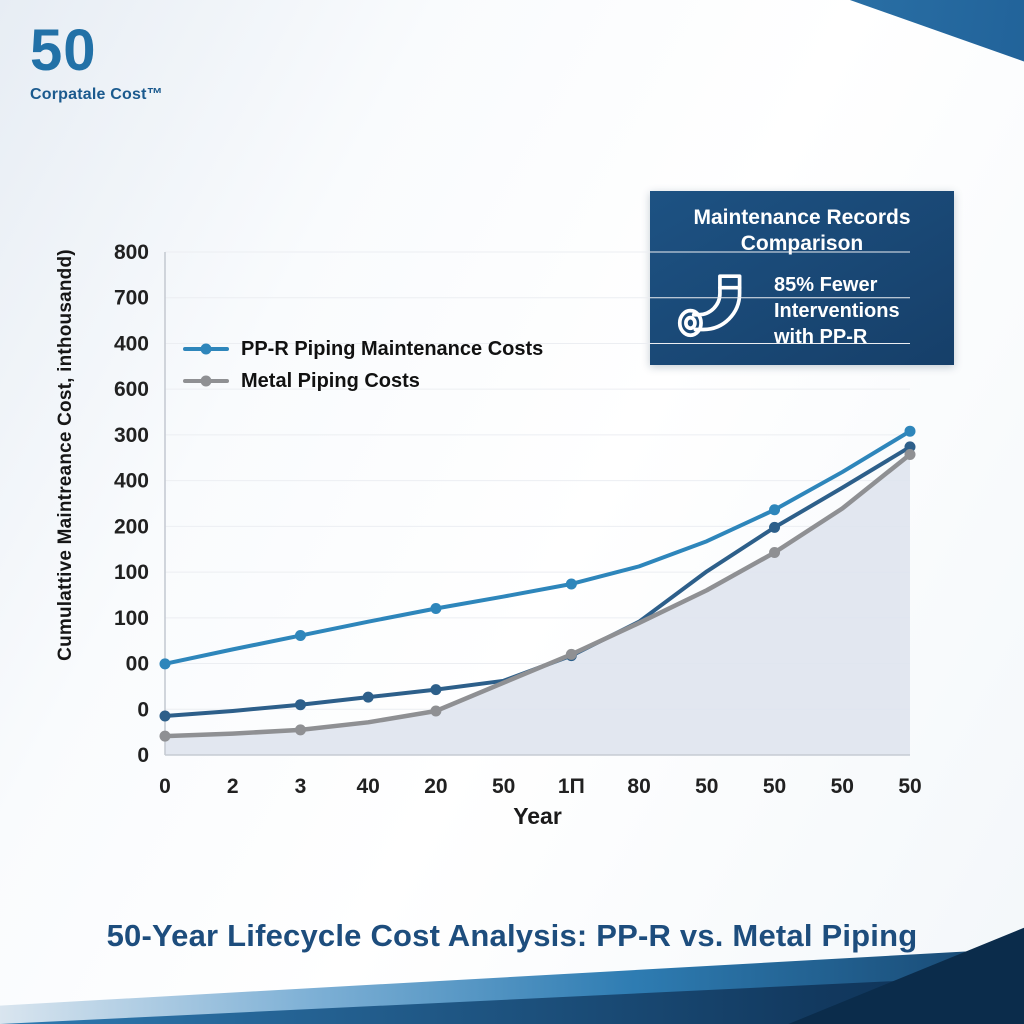 The image size is (1024, 1024). I want to click on legend-label-ppr: PP-R Piping Maintenance Costs, so click(392, 348).